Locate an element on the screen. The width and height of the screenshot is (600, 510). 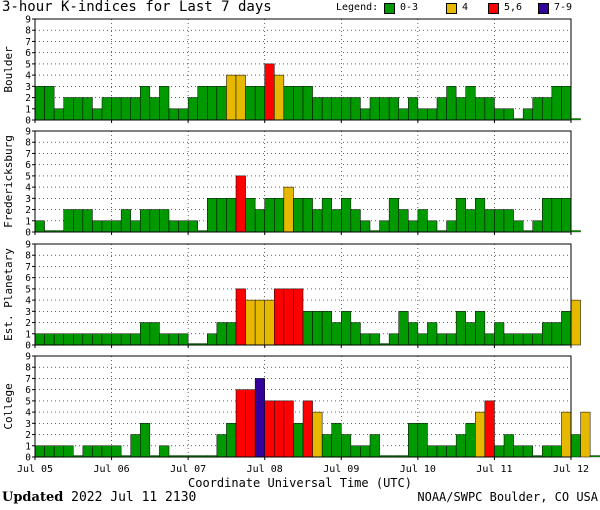
y-tick-label: 0 is located at coordinates (28, 121).